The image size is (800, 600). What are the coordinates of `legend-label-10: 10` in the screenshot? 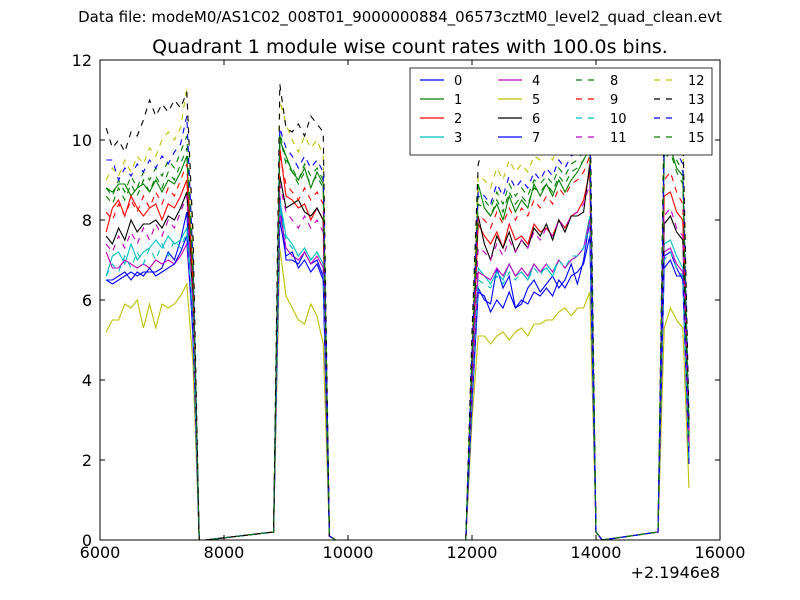 It's located at (618, 119).